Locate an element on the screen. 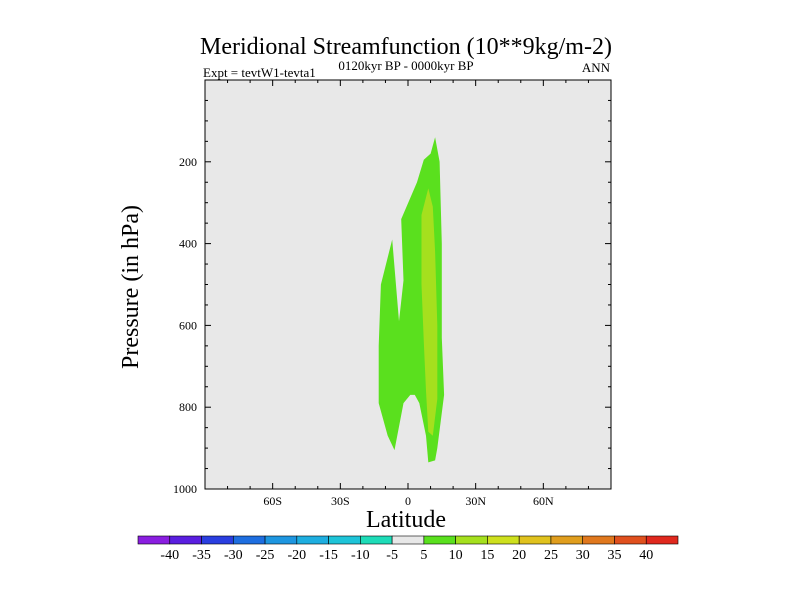 The height and width of the screenshot is (600, 800). colorbar: -40 -35 -30 -25 -20 -15 -10 -5 5 10 15 20 25 30 35 40 is located at coordinates (408, 549).